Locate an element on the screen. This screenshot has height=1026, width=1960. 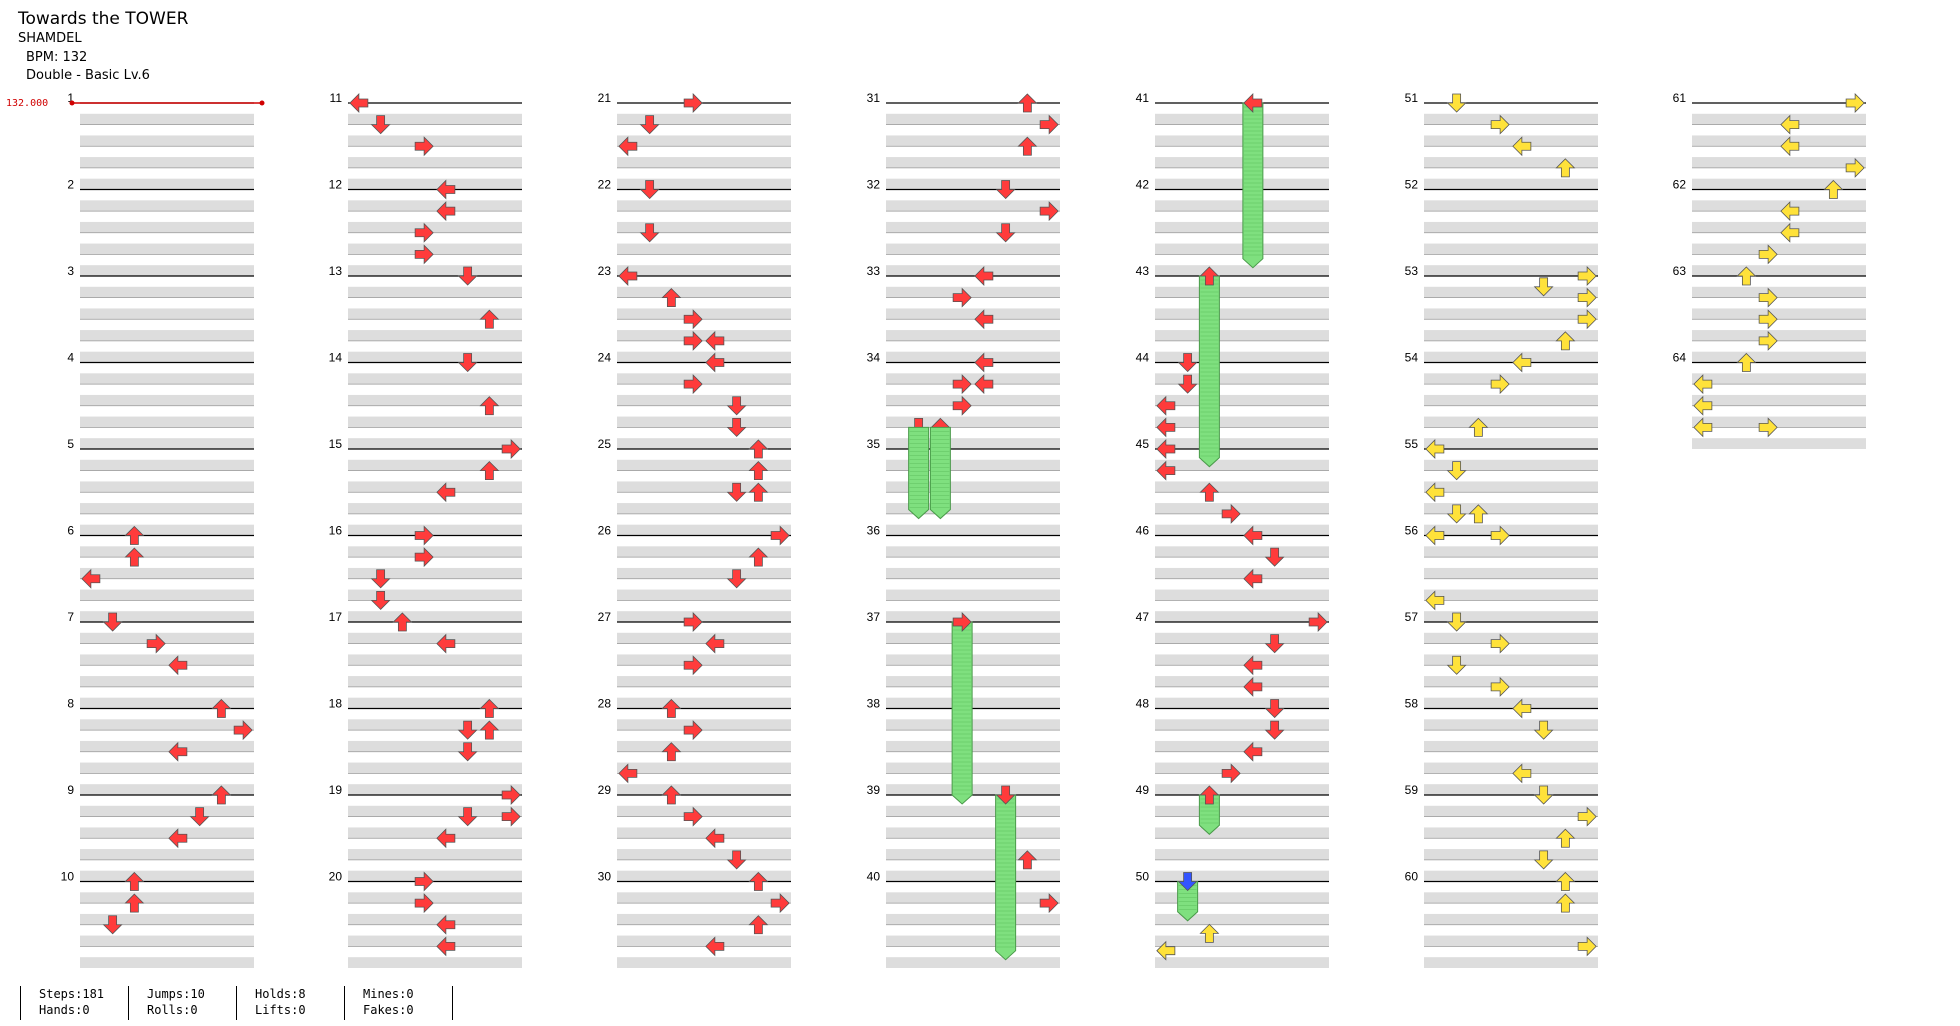
bpm-line-end is located at coordinates (262, 103).